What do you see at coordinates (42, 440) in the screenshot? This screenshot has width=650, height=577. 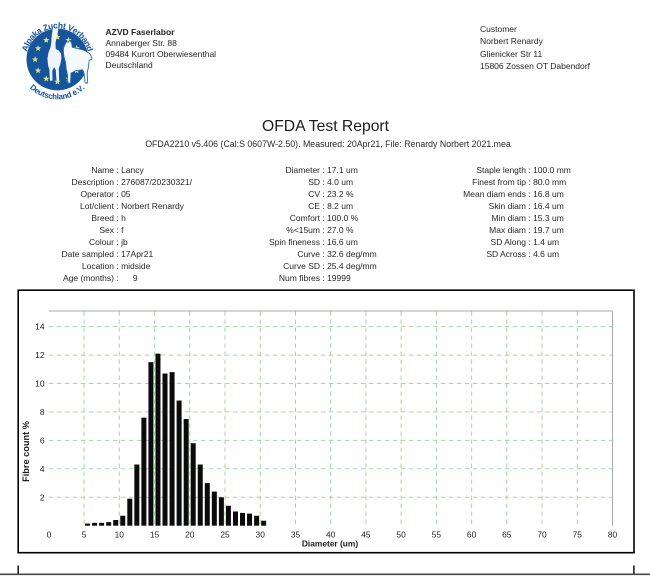 I see `svg-text: 6` at bounding box center [42, 440].